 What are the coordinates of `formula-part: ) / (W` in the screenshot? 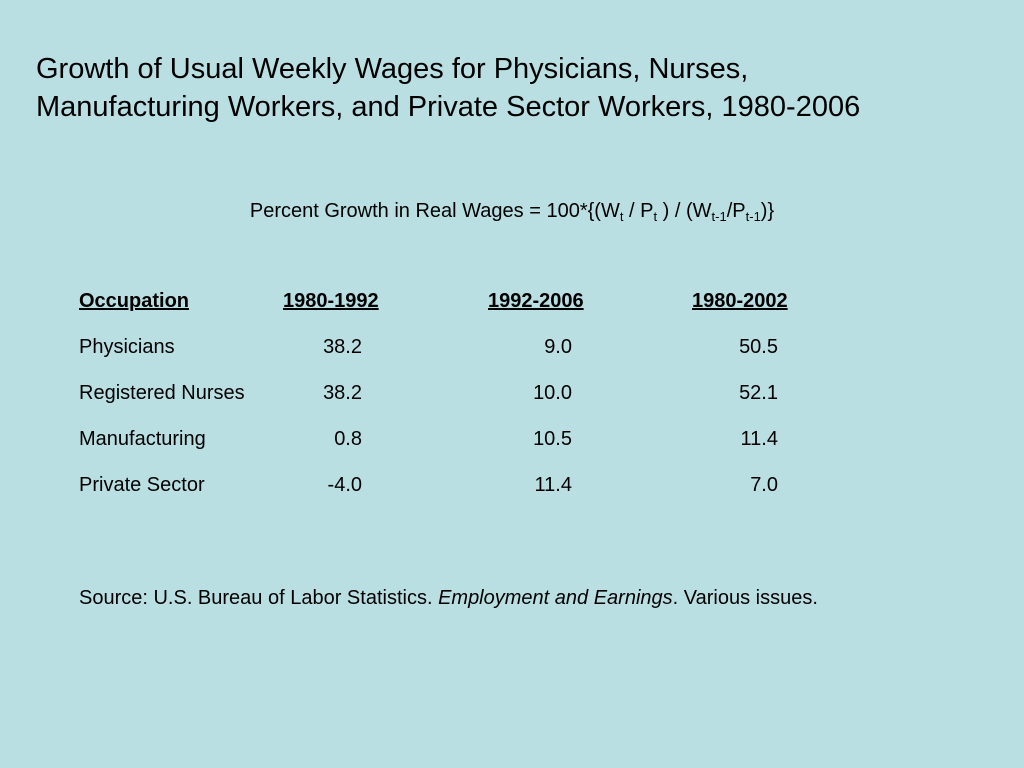 It's located at (684, 211).